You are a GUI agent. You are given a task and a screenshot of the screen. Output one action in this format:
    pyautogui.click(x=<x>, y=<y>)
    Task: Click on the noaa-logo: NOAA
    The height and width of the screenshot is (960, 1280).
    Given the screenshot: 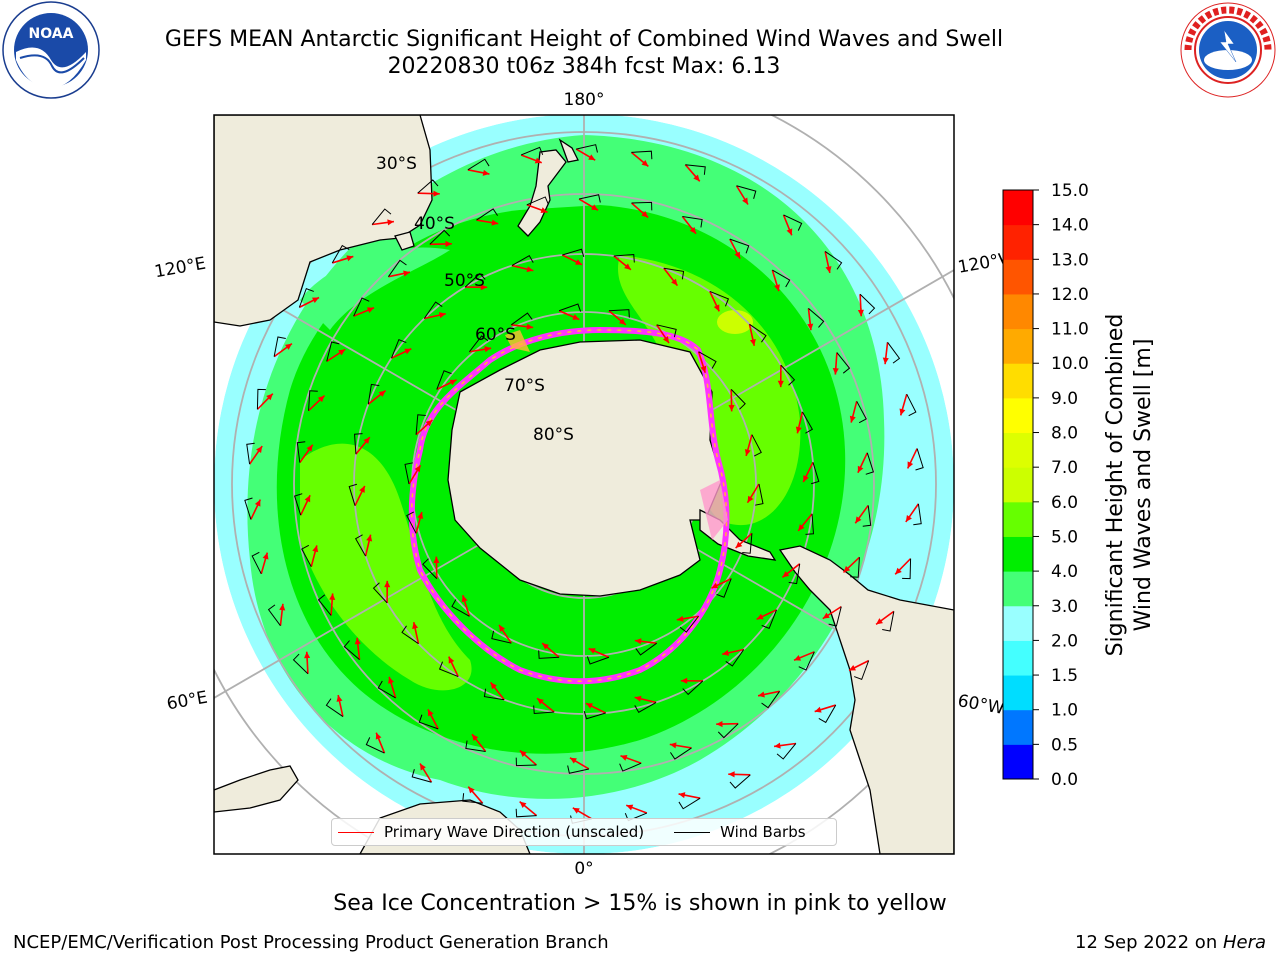 What is the action you would take?
    pyautogui.click(x=51, y=50)
    